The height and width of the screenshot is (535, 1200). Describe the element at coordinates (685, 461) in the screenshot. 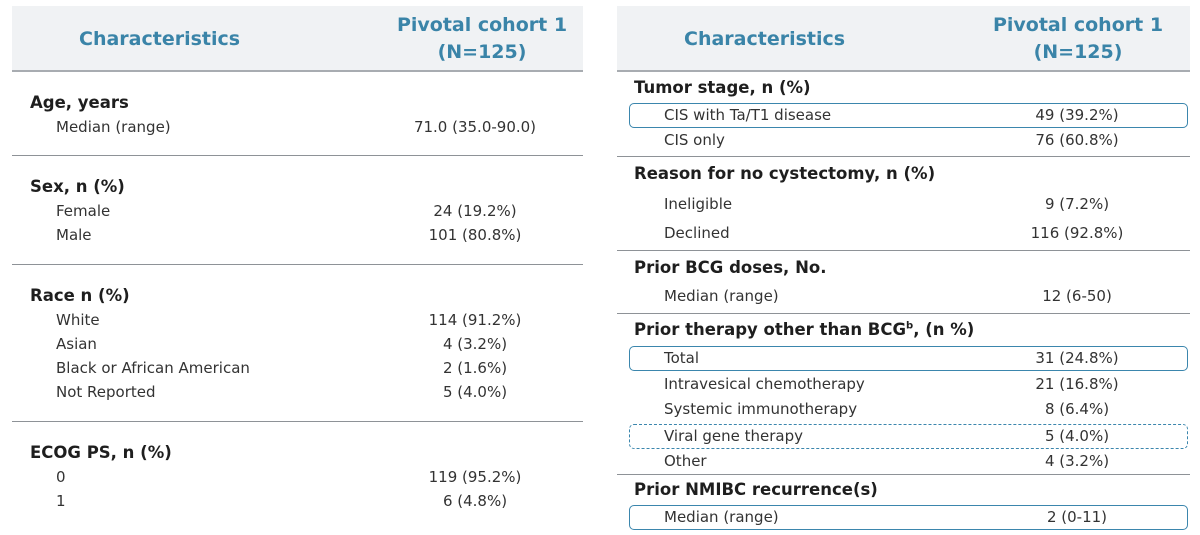

I see `row-label: Other` at that location.